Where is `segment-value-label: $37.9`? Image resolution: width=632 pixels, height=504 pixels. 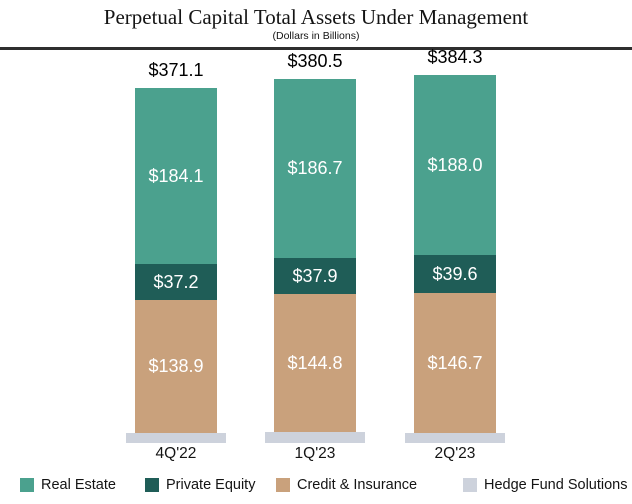
segment-value-label: $37.9 is located at coordinates (315, 275).